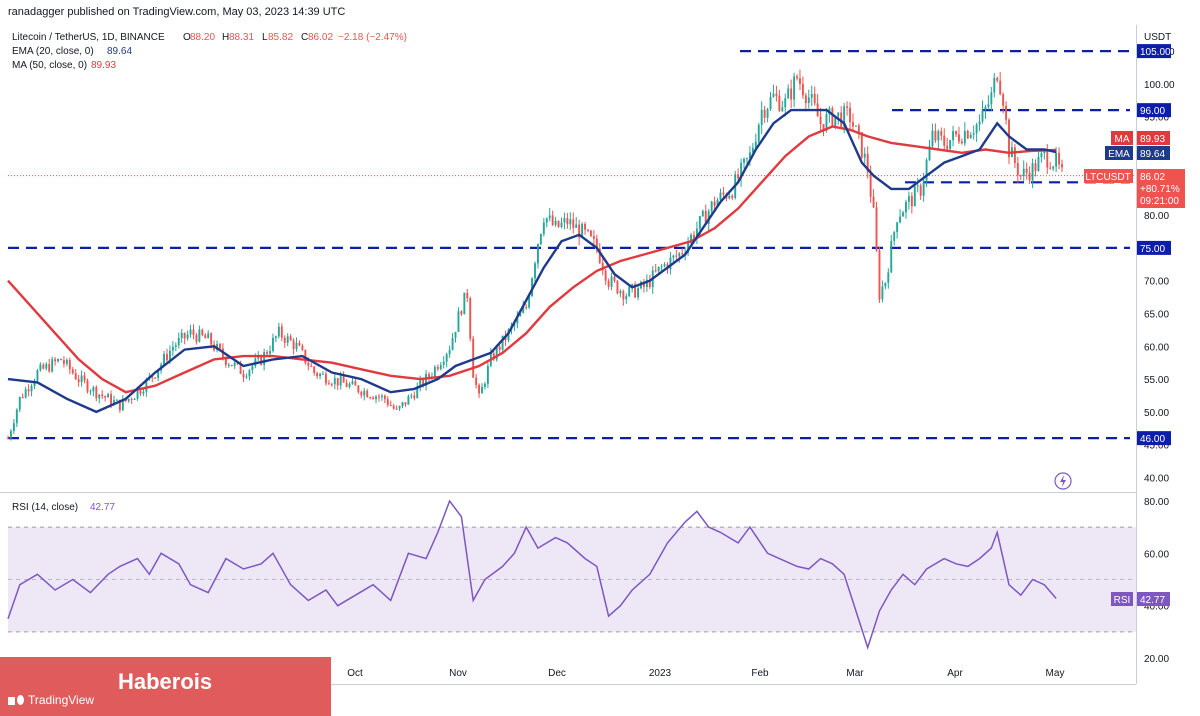 The height and width of the screenshot is (716, 1200). What do you see at coordinates (1055, 673) in the screenshot?
I see `time-axis-label: May` at bounding box center [1055, 673].